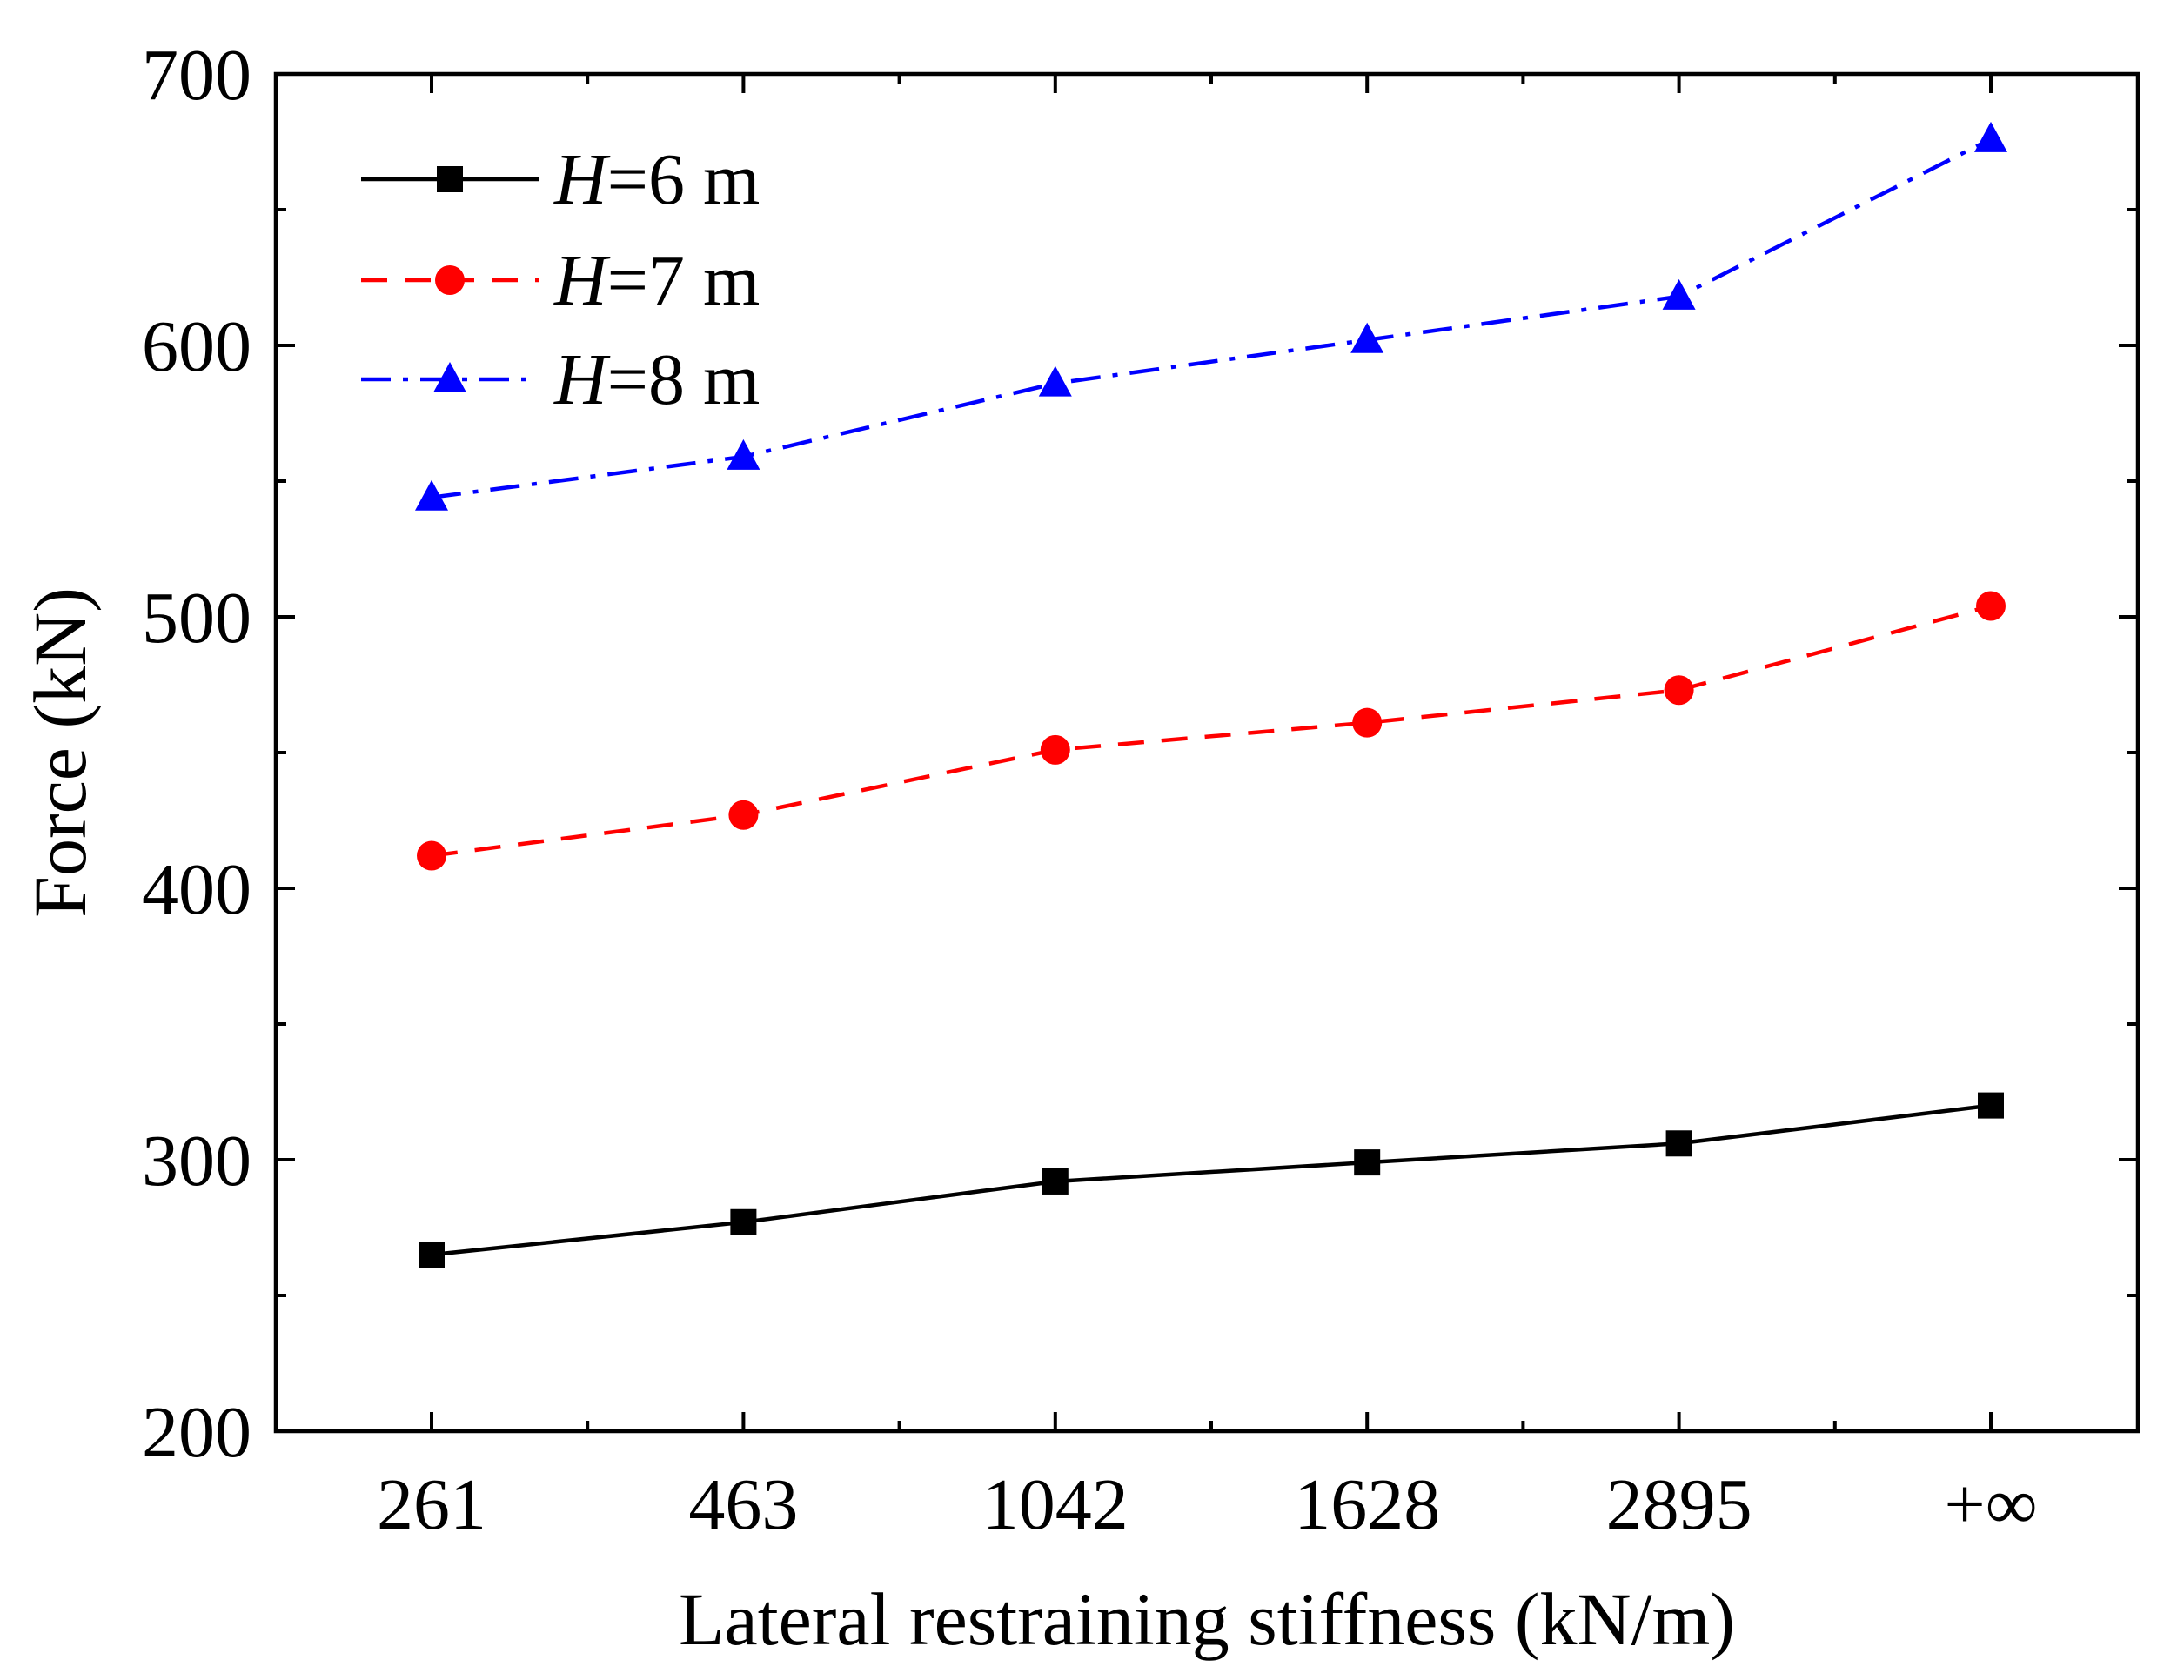 This screenshot has width=2184, height=1680. Describe the element at coordinates (1055, 1504) in the screenshot. I see `x-tick-label: 1042` at that location.